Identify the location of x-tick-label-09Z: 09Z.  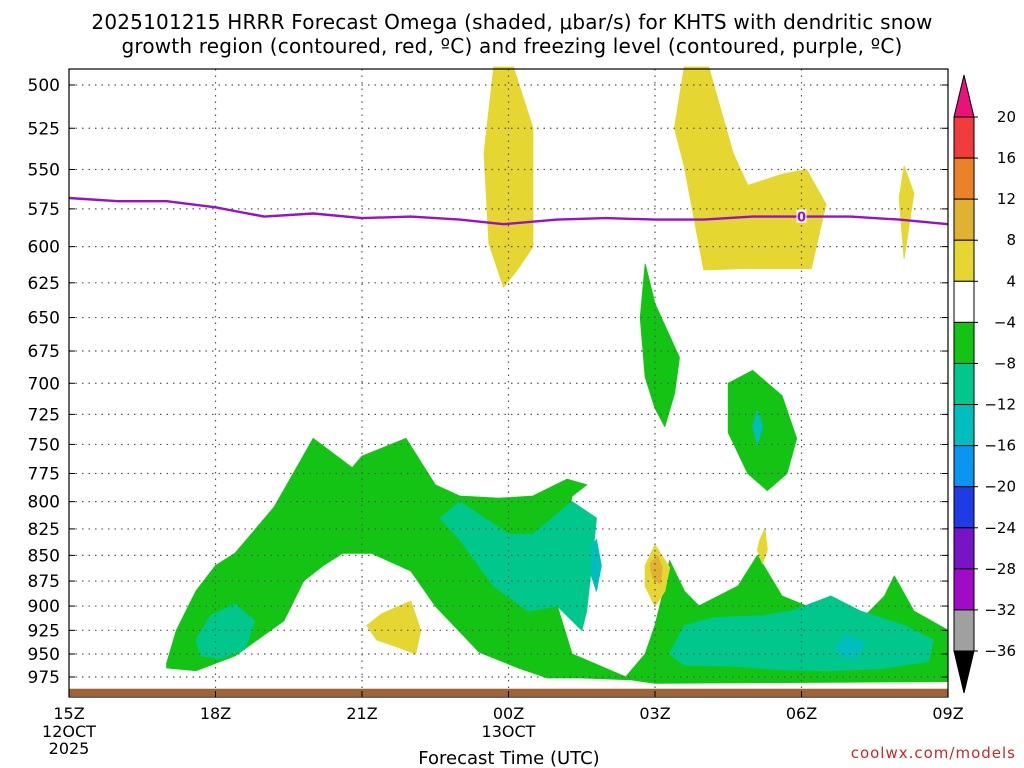
(947, 713).